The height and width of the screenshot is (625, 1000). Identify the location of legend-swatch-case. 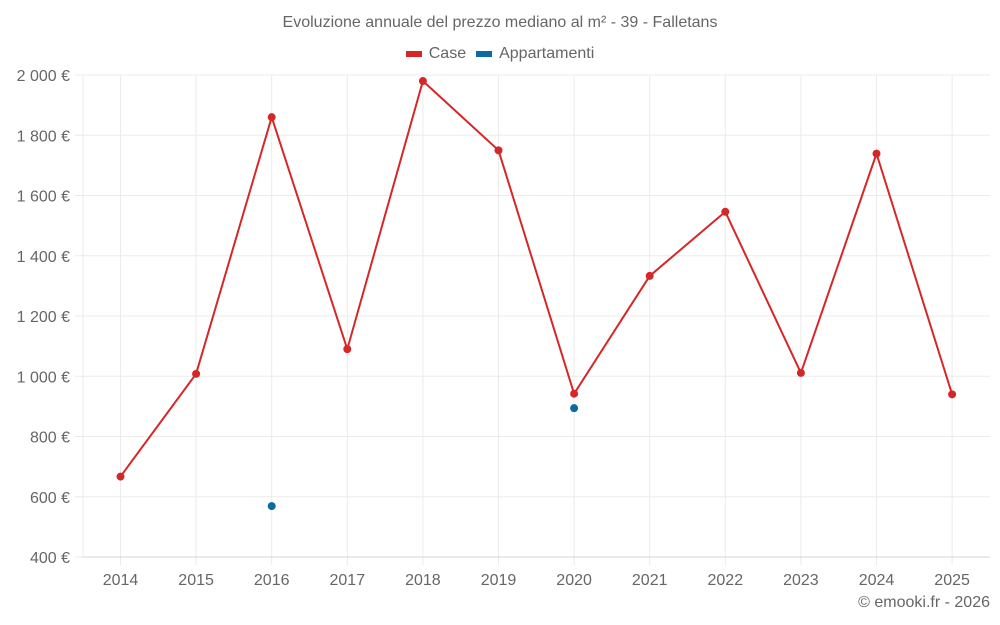
(413, 54).